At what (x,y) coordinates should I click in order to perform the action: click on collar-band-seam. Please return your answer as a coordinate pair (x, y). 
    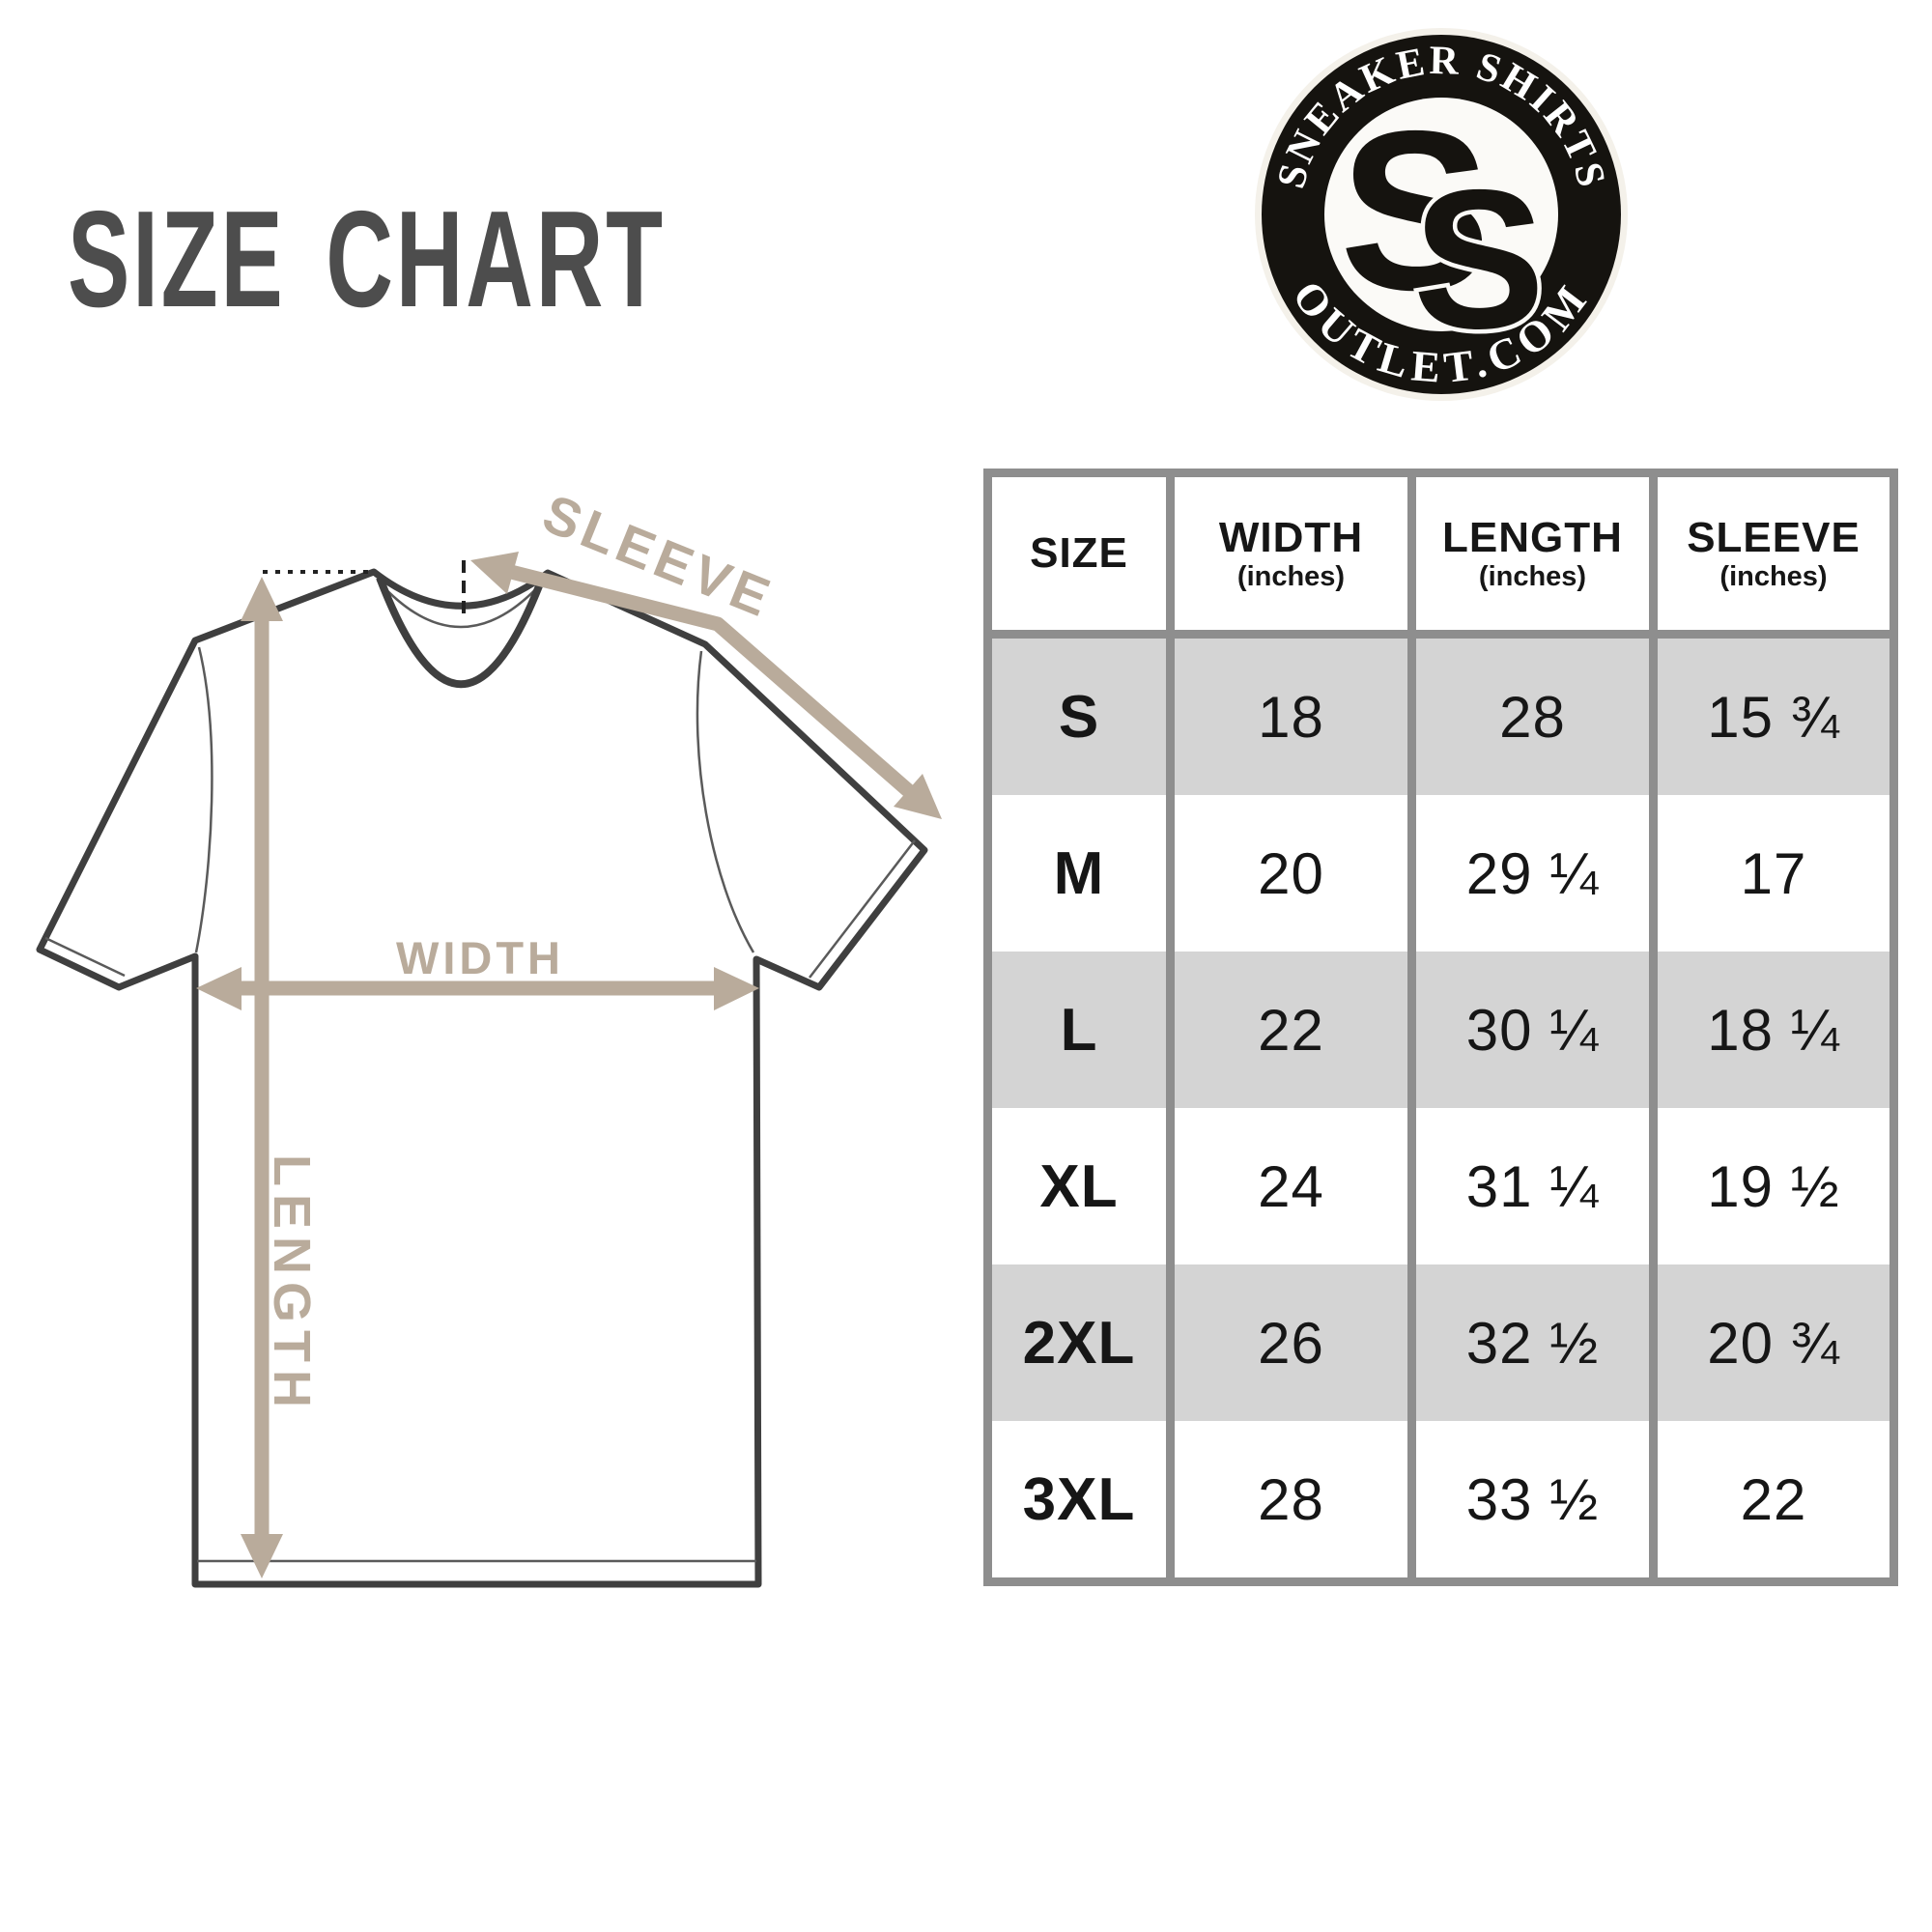
    Looking at the image, I should click on (461, 604).